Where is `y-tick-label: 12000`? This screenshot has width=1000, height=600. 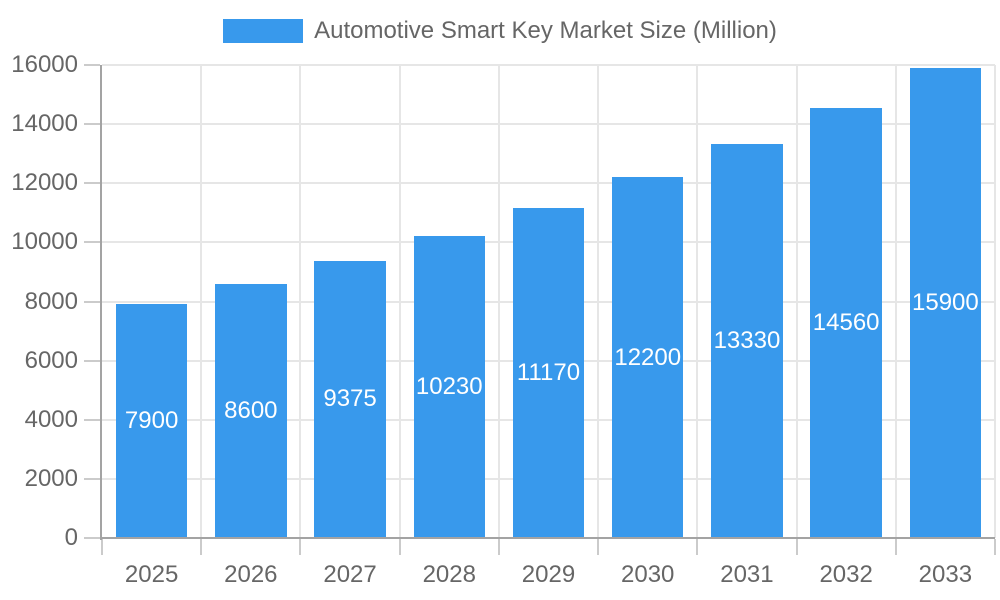
y-tick-label: 12000 is located at coordinates (44, 183).